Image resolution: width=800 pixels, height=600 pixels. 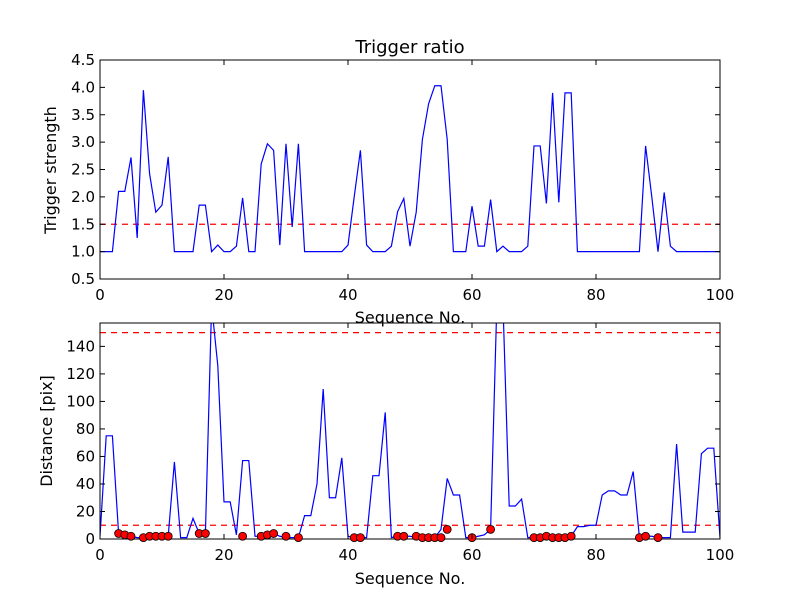 What do you see at coordinates (83, 115) in the screenshot?
I see `y-tick-label: 3.5` at bounding box center [83, 115].